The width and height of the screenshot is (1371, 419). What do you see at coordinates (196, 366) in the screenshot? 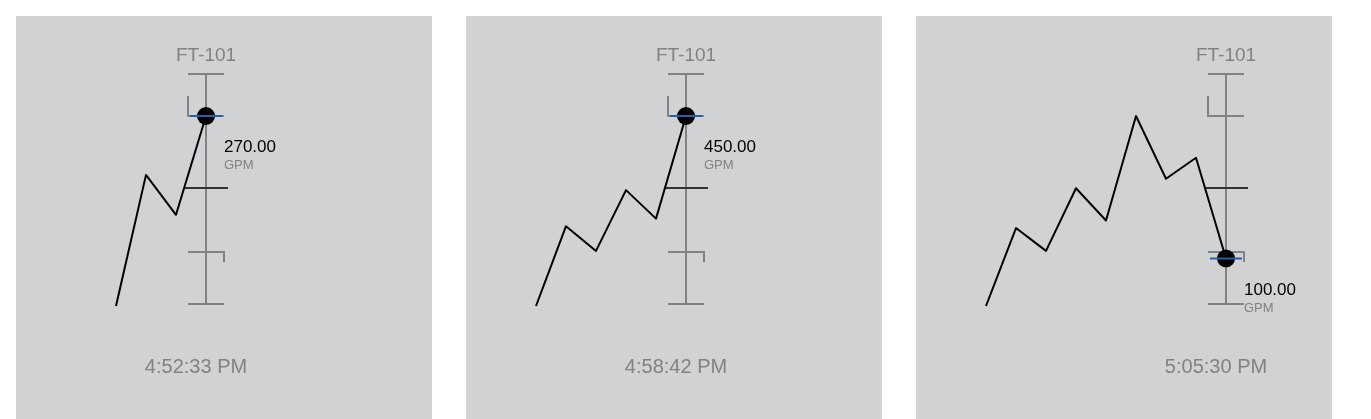
I see `x-axis-title: 4:52:33 PM` at bounding box center [196, 366].